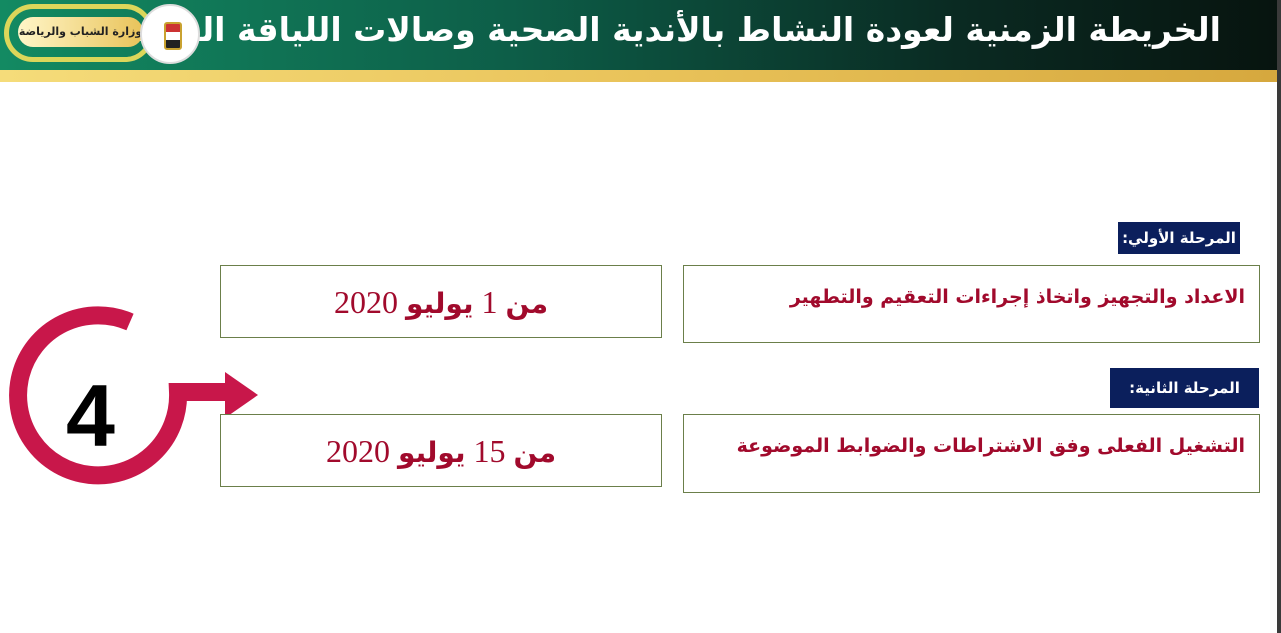 This screenshot has width=1281, height=633. I want to click on window-edge, so click(1279, 316).